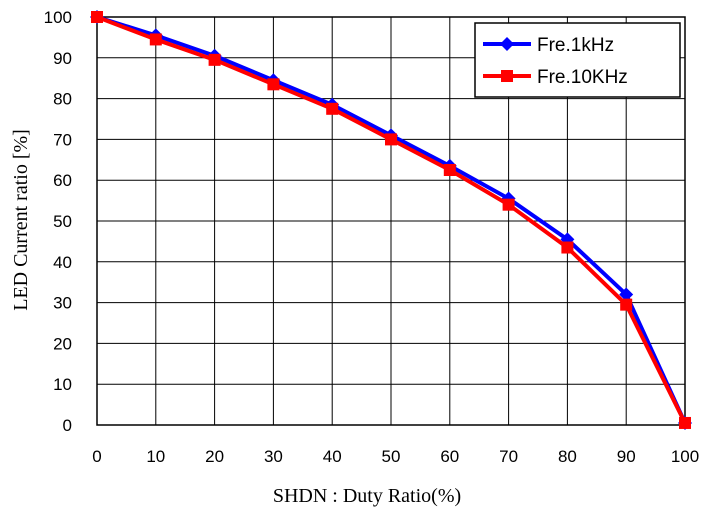 This screenshot has width=706, height=510. Describe the element at coordinates (62, 303) in the screenshot. I see `y-tick-label: 30` at that location.